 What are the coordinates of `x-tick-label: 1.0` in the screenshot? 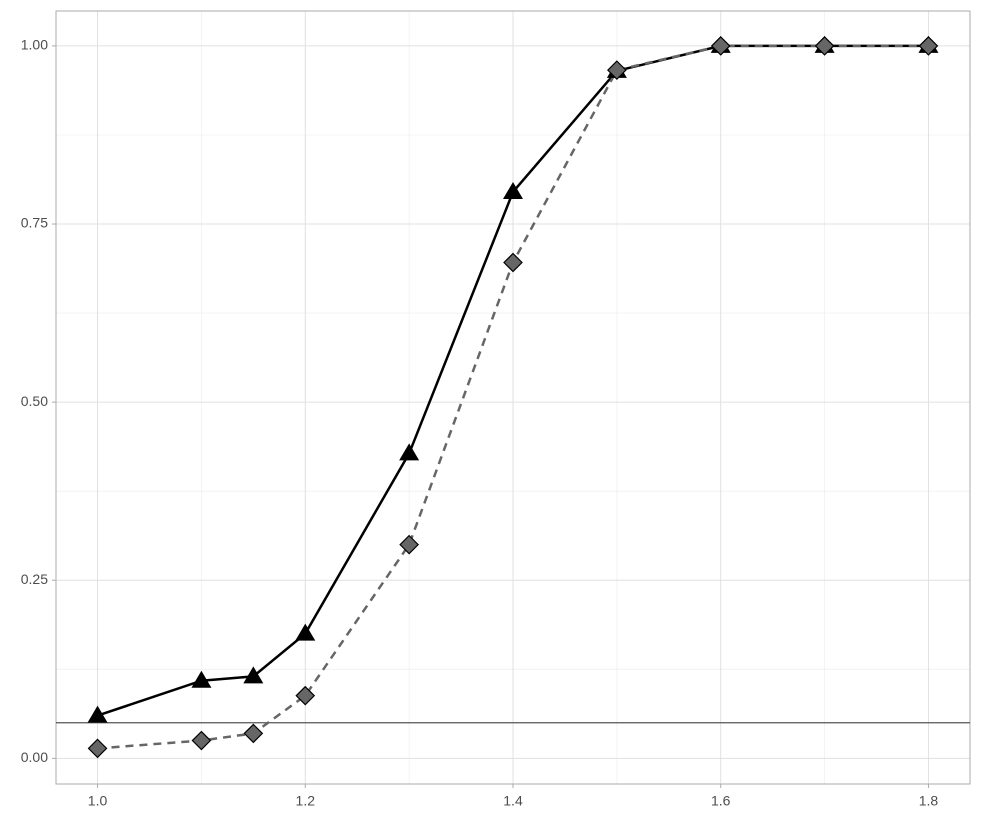 It's located at (98, 801).